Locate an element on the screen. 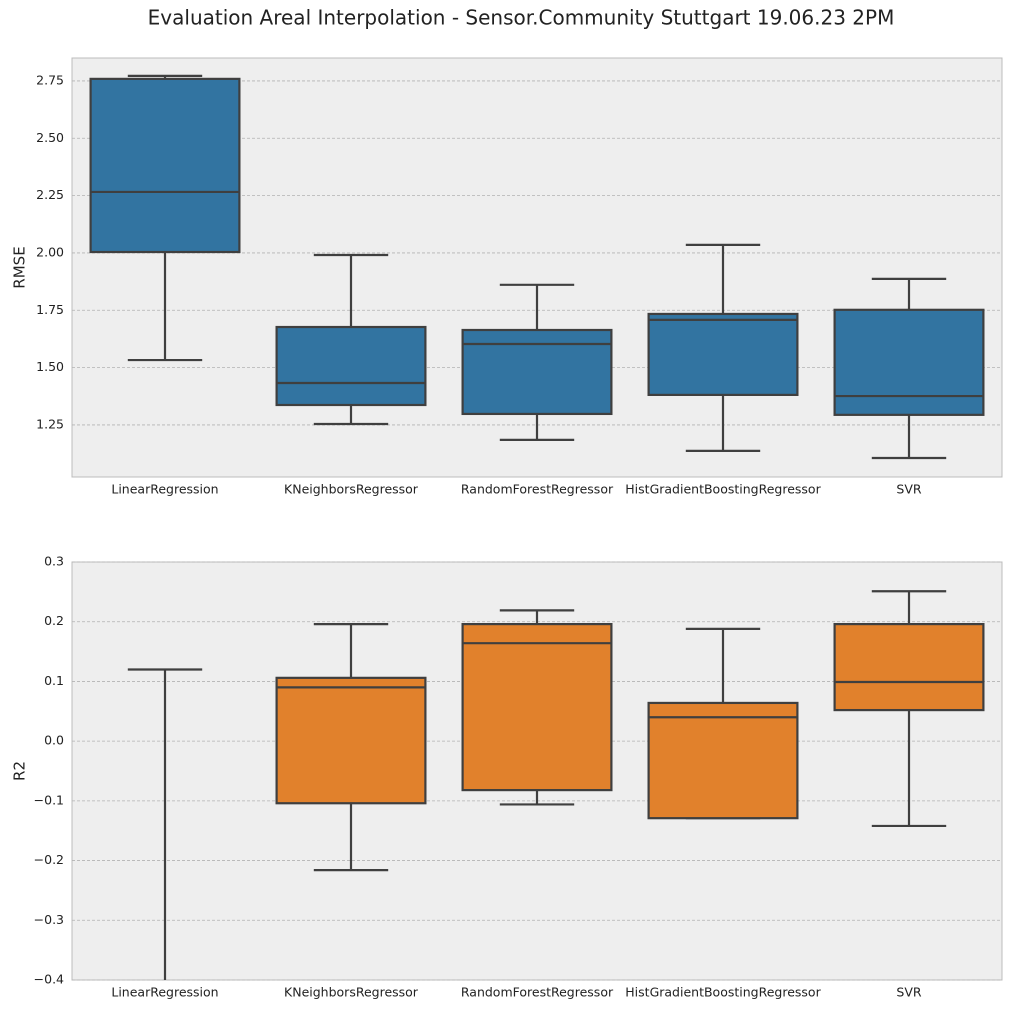 The height and width of the screenshot is (1010, 1012). y-tick-label: 2.00 is located at coordinates (50, 251).